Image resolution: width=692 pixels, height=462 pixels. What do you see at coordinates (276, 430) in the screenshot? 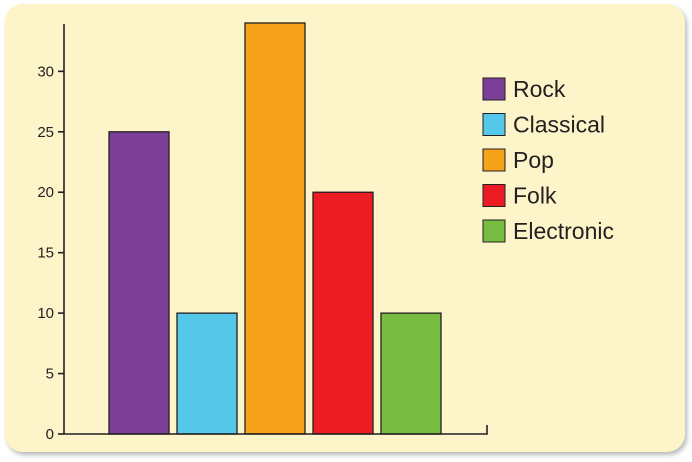
I see `x-axis-line` at bounding box center [276, 430].